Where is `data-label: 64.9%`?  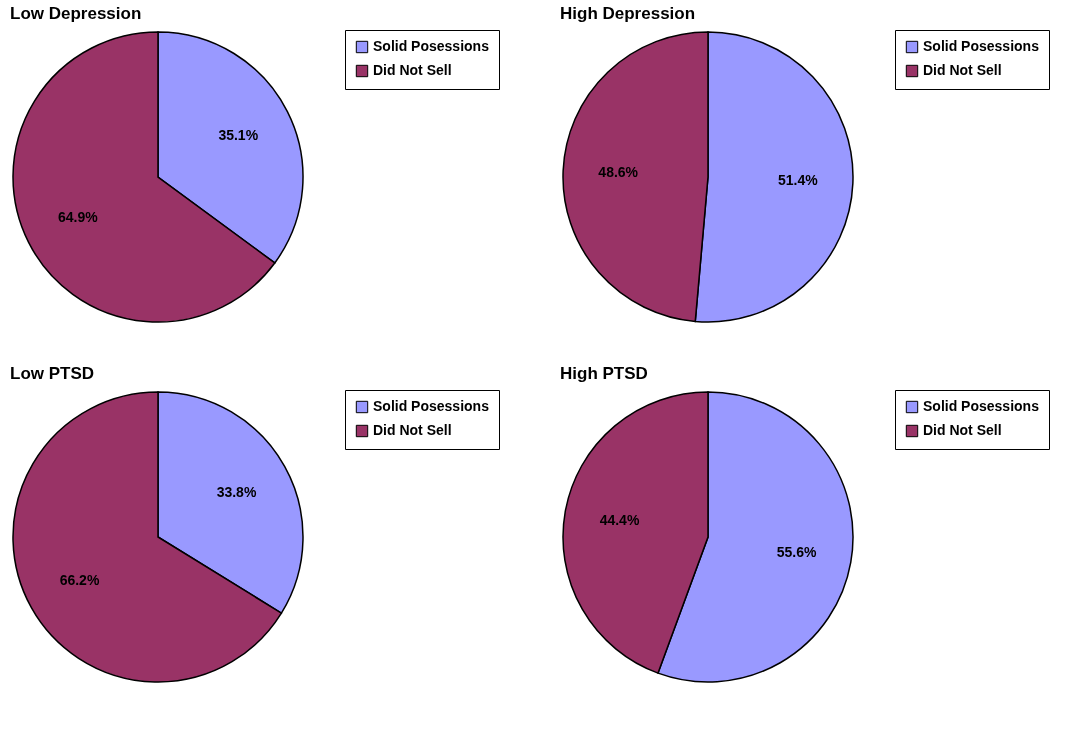
data-label: 64.9% is located at coordinates (78, 216).